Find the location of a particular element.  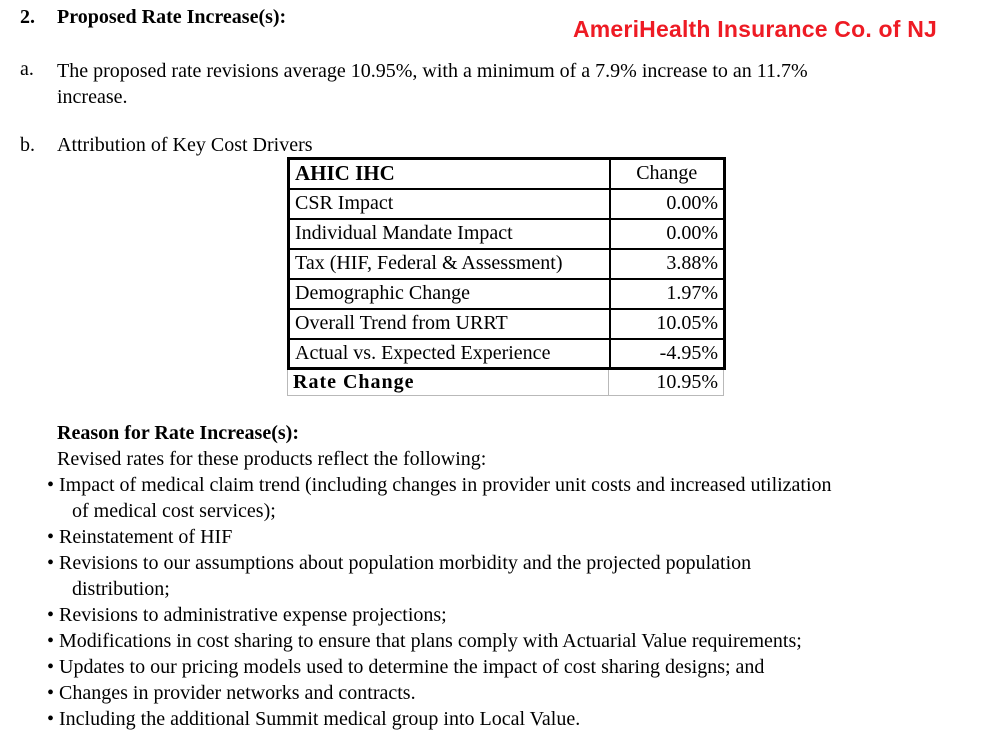

header-driver: AHIC IHC is located at coordinates (449, 173).